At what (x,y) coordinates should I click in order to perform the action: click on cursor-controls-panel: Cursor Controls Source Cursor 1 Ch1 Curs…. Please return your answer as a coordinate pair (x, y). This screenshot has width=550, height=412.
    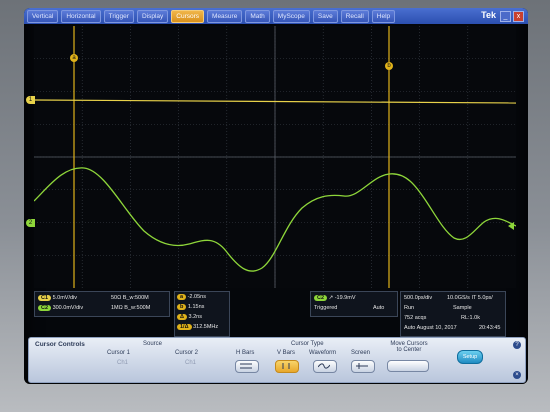
    Looking at the image, I should click on (277, 360).